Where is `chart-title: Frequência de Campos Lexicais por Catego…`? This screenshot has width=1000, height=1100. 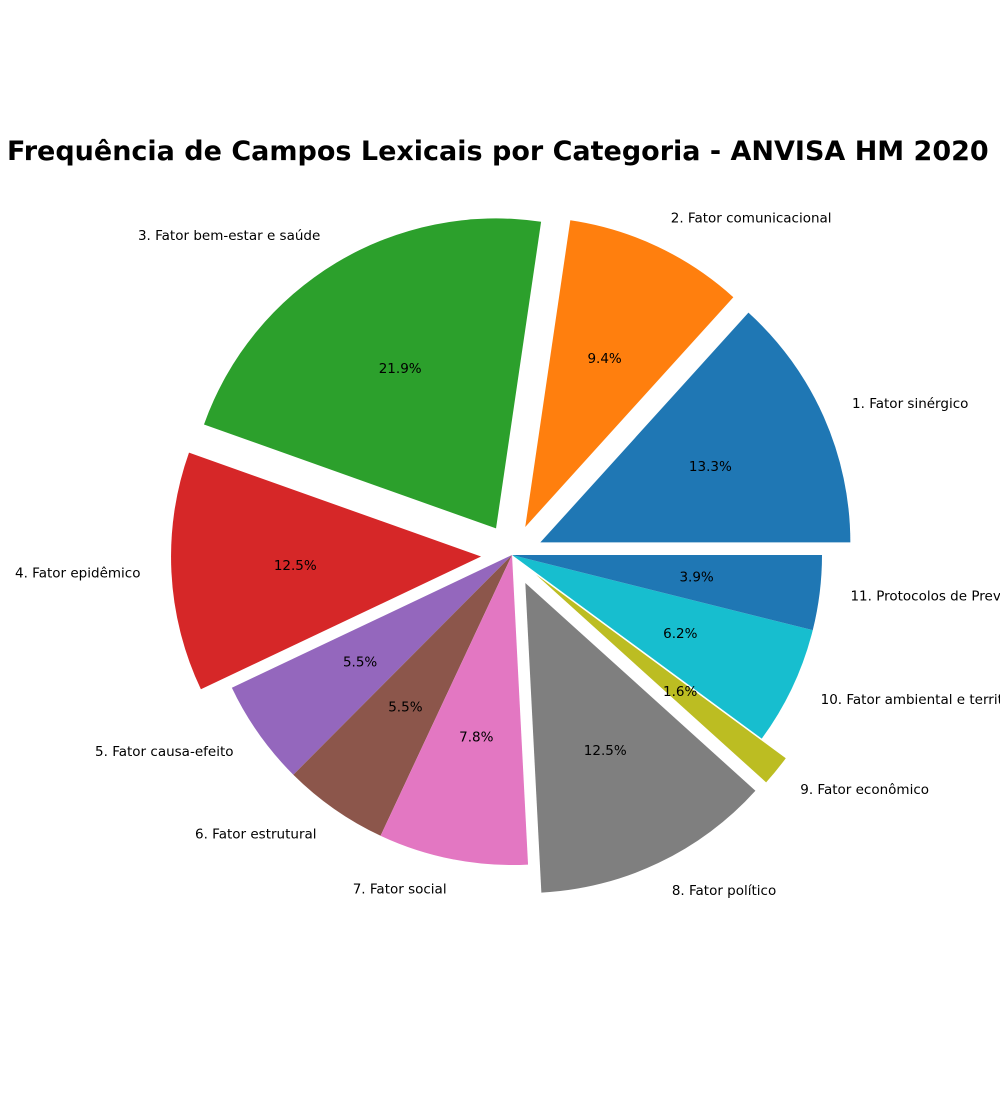
chart-title: Frequência de Campos Lexicais por Catego… is located at coordinates (498, 151).